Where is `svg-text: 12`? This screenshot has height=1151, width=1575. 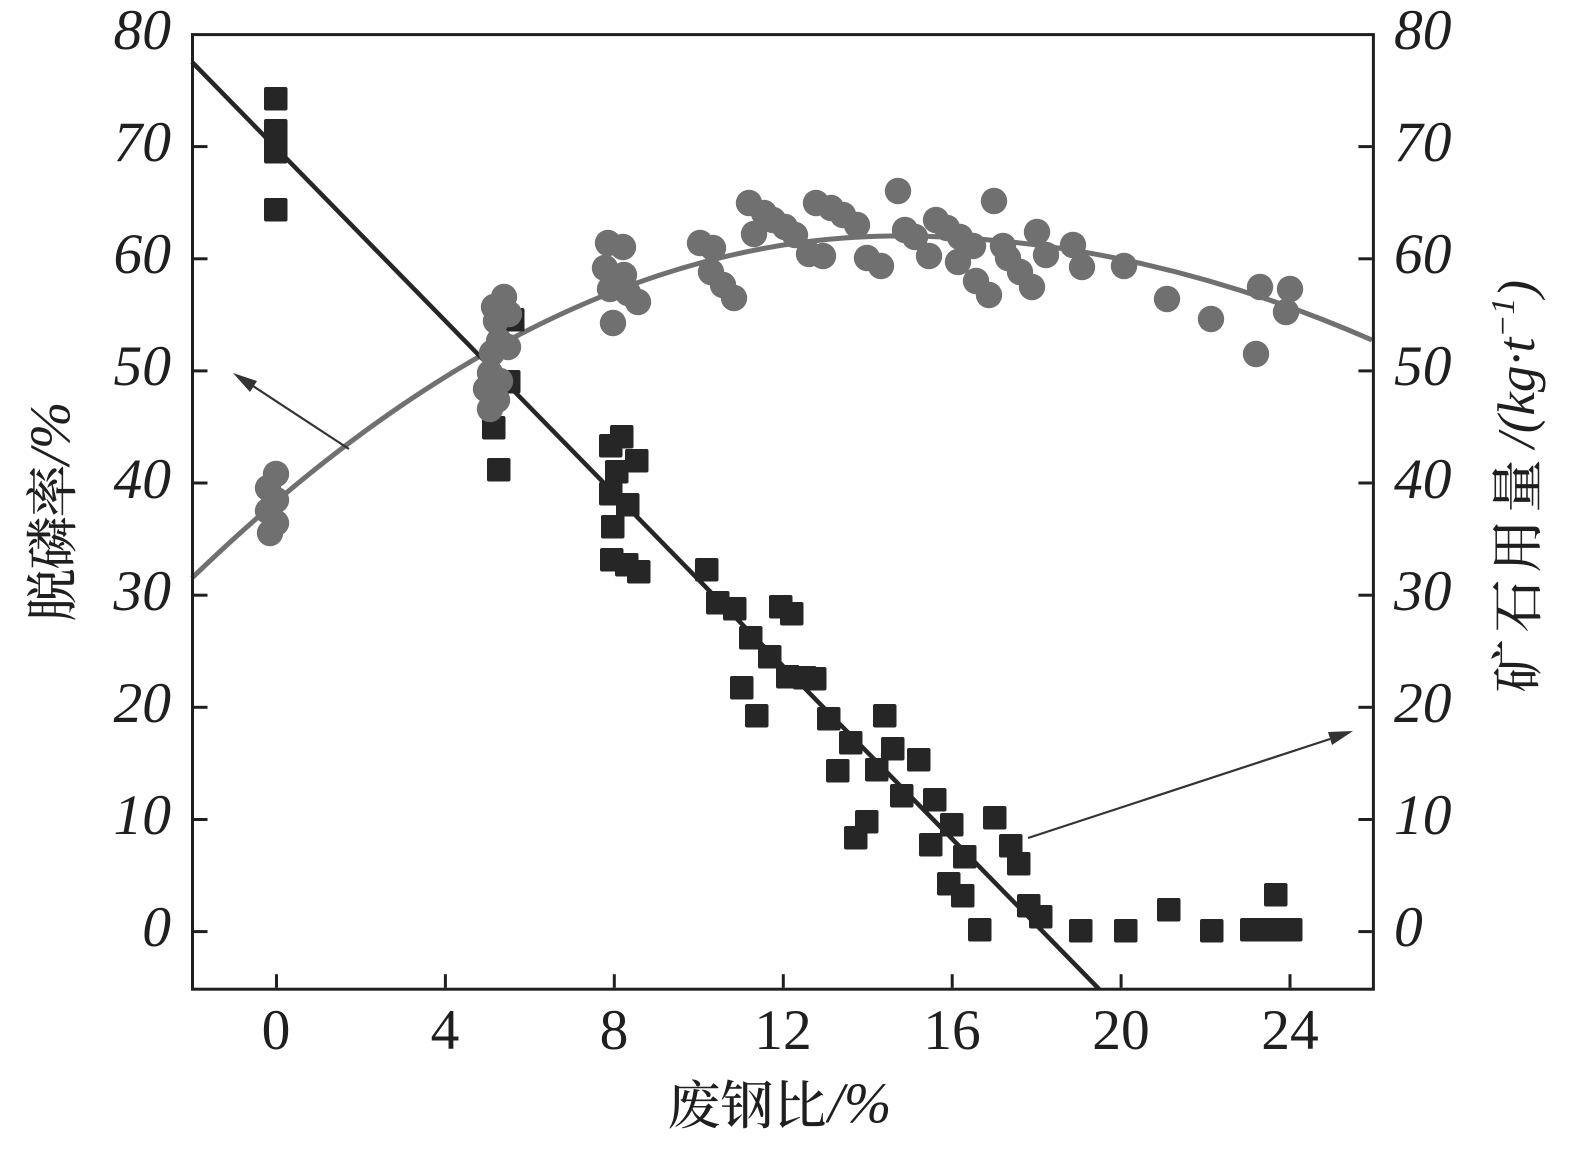 svg-text: 12 is located at coordinates (783, 1030).